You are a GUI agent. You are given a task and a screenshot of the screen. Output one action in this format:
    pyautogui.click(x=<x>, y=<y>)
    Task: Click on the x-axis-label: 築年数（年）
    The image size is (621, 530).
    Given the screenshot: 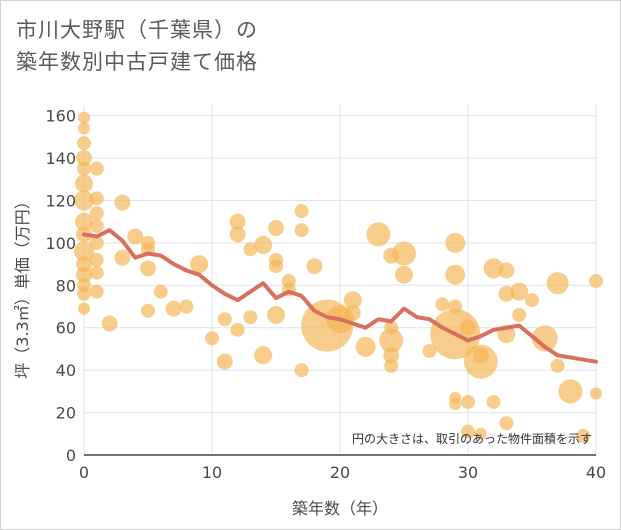 What is the action you would take?
    pyautogui.click(x=340, y=508)
    